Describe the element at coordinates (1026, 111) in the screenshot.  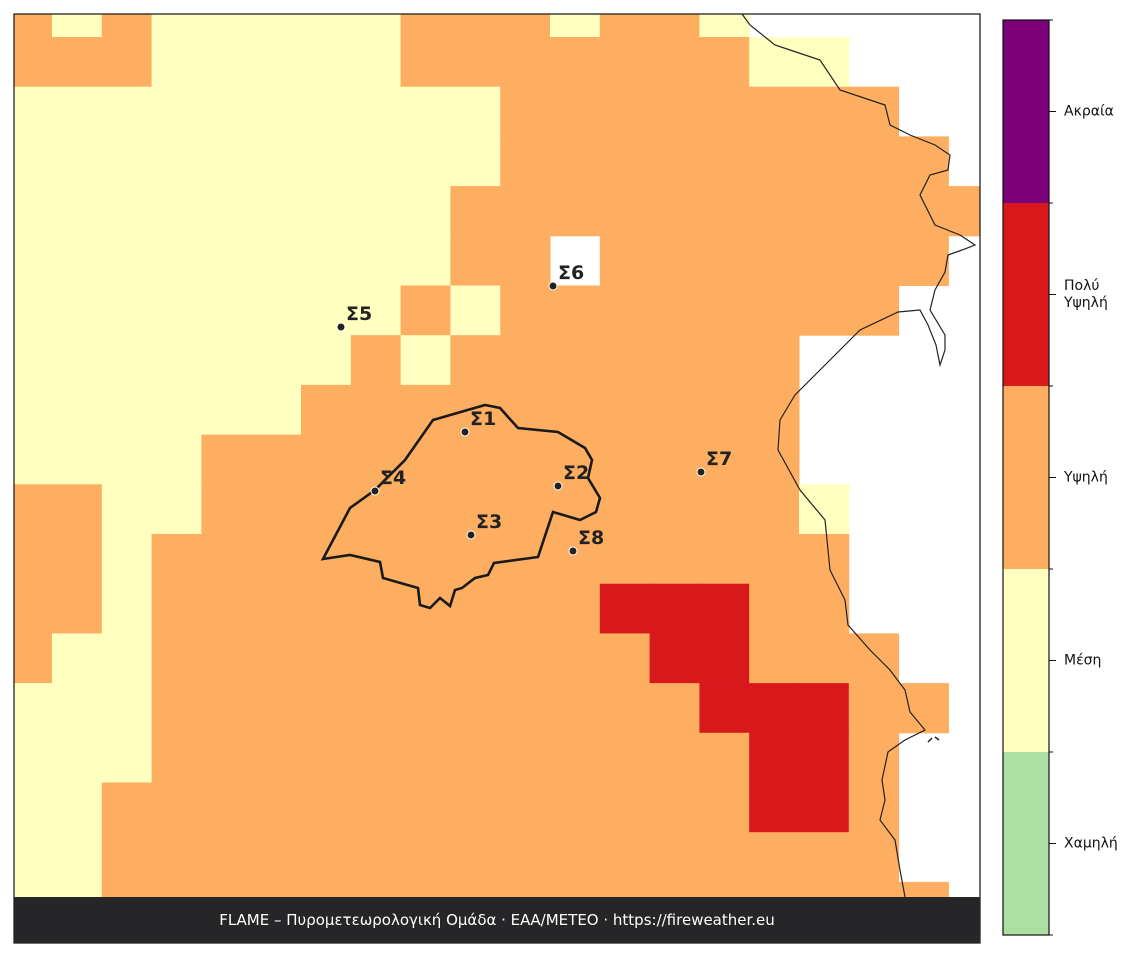
I see `colorbar-segment` at that location.